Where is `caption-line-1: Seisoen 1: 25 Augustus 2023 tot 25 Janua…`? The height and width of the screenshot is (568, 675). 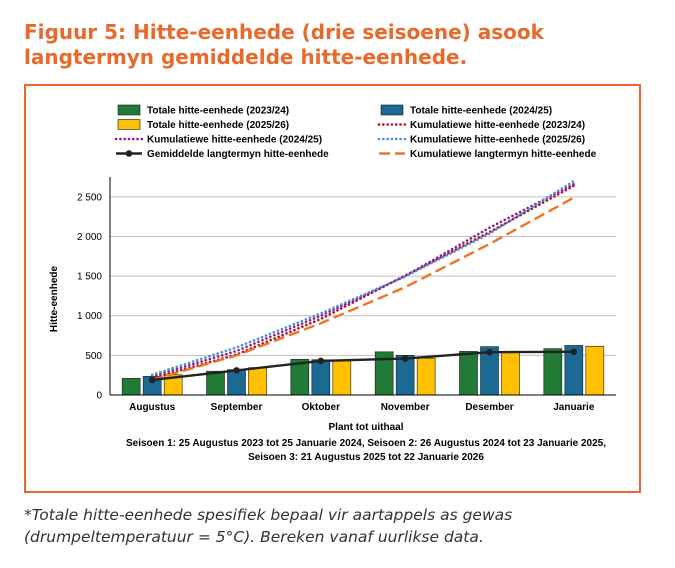
caption-line-1: Seisoen 1: 25 Augustus 2023 tot 25 Janua… is located at coordinates (366, 443).